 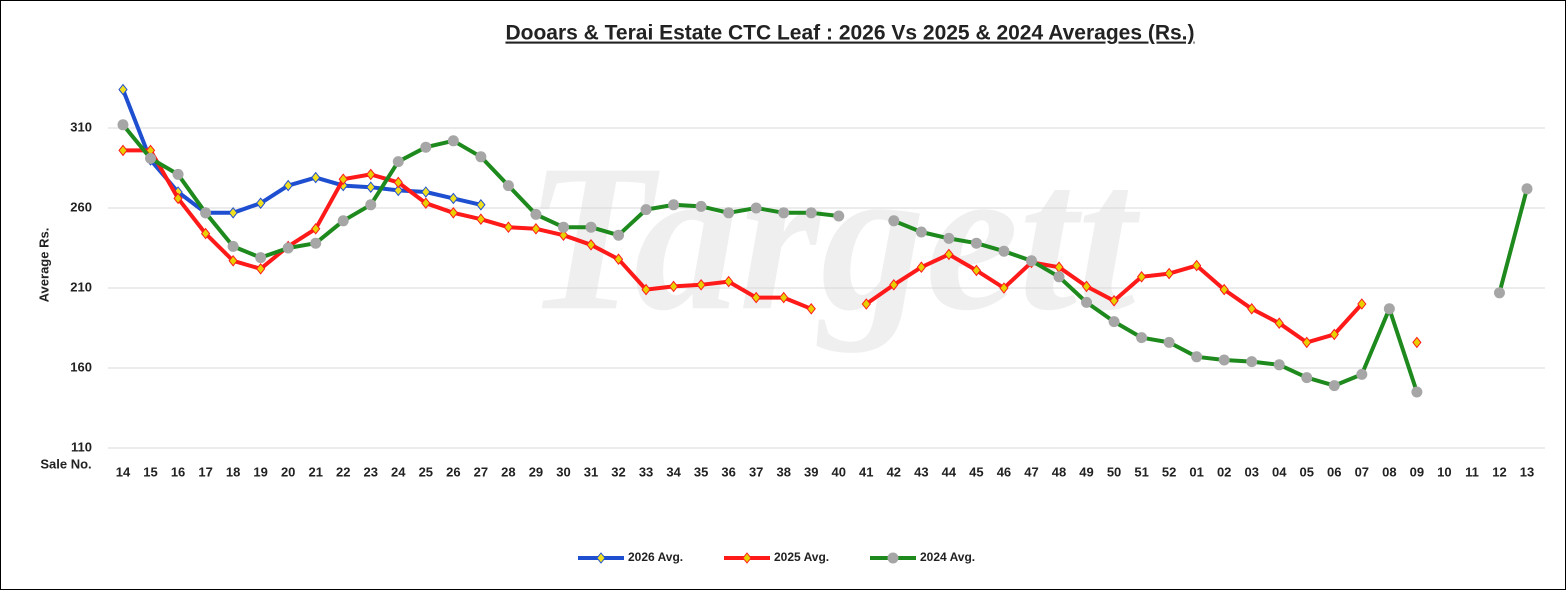 What do you see at coordinates (315, 471) in the screenshot?
I see `x-tick-label: 21` at bounding box center [315, 471].